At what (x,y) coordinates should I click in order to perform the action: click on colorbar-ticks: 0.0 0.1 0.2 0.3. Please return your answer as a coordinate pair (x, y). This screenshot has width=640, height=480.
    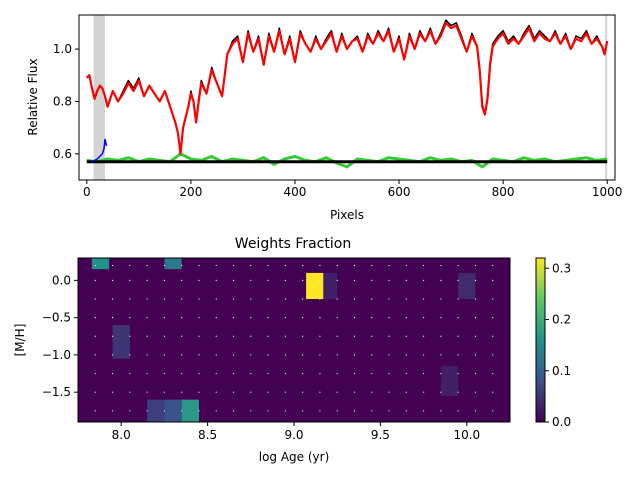
    Looking at the image, I should click on (558, 345).